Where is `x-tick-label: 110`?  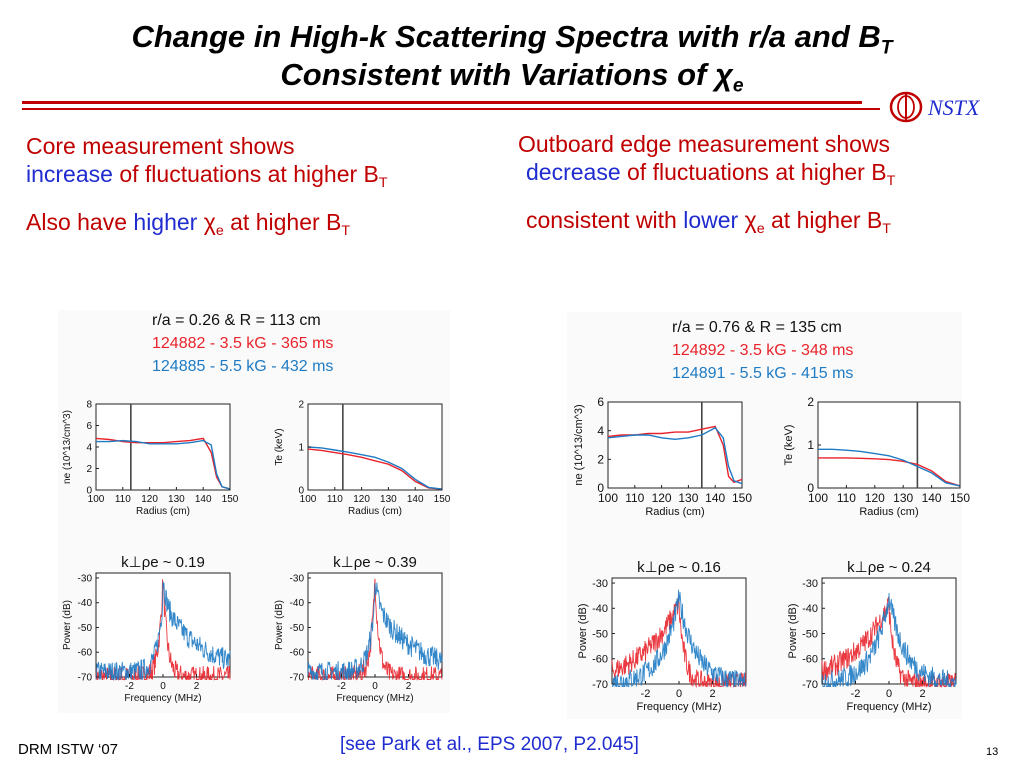 x-tick-label: 110 is located at coordinates (335, 499).